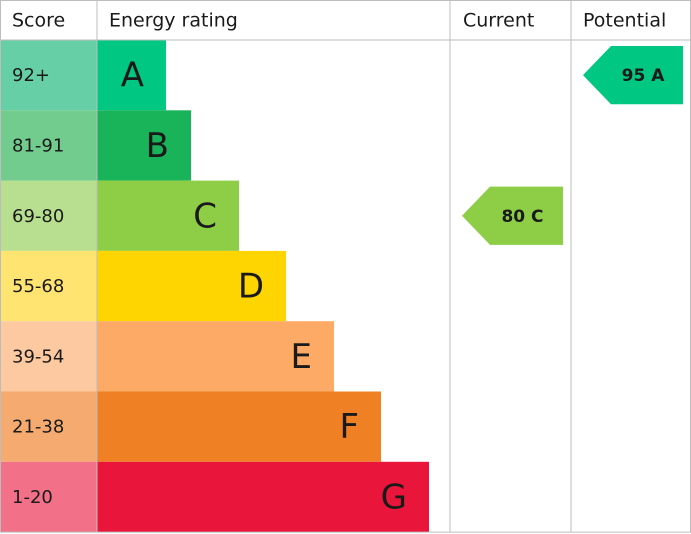 The height and width of the screenshot is (534, 691). What do you see at coordinates (301, 357) in the screenshot?
I see `rating-letter: E` at bounding box center [301, 357].